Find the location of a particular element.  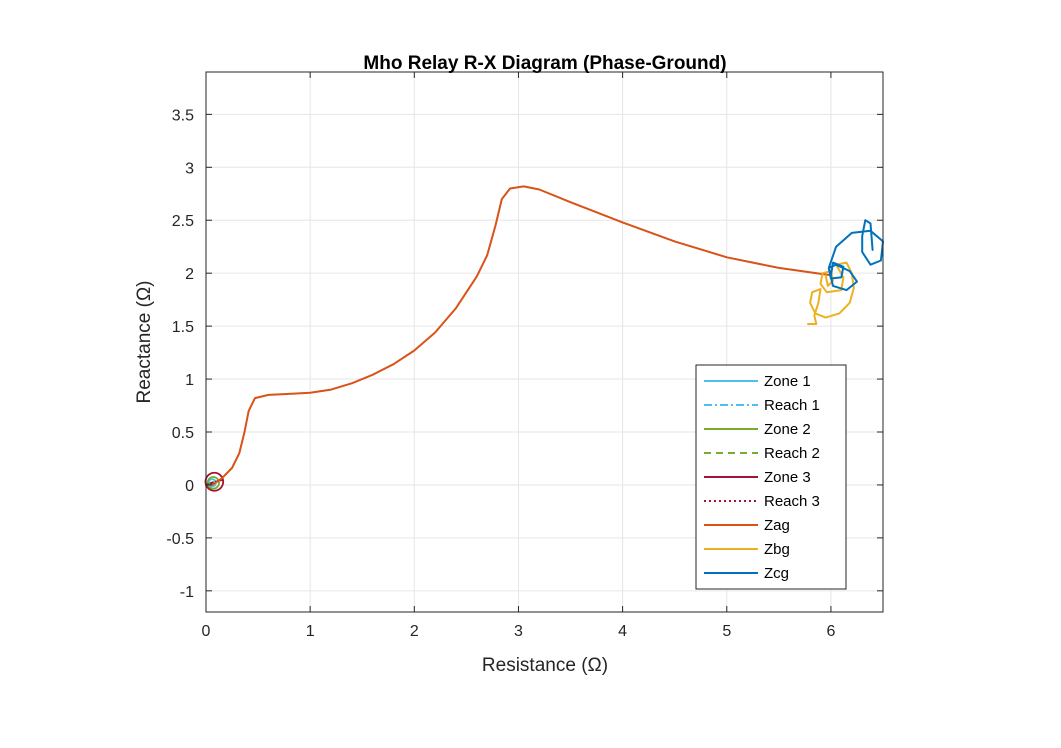

legend-label-zone-1: Zone 1 is located at coordinates (787, 381).